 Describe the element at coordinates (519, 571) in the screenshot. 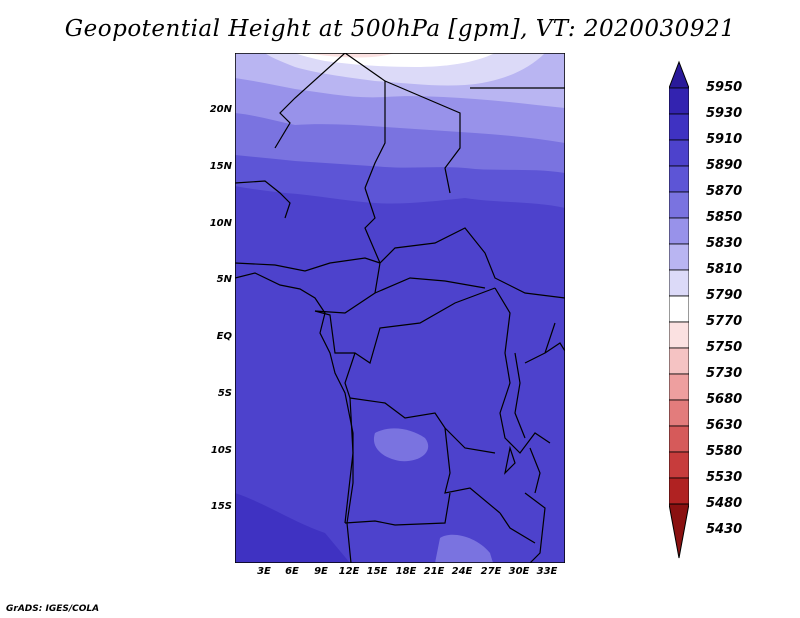

I see `x-tick-label: 30E` at that location.